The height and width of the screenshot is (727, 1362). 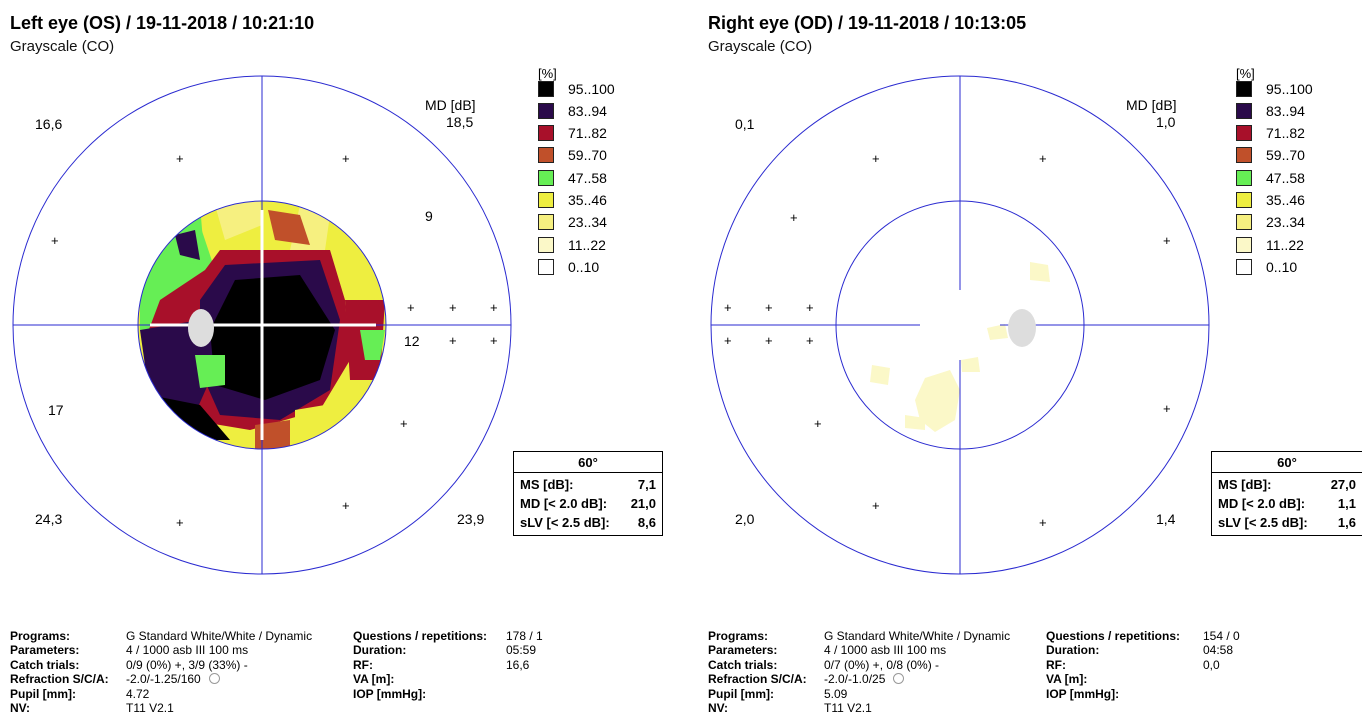 I want to click on legend-label: 35..46, so click(x=1285, y=200).